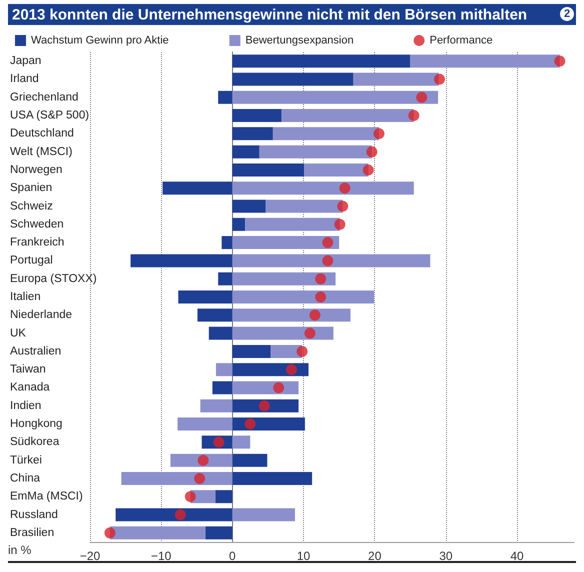  Describe the element at coordinates (32, 532) in the screenshot. I see `y-tick-label: Brasilien` at that location.